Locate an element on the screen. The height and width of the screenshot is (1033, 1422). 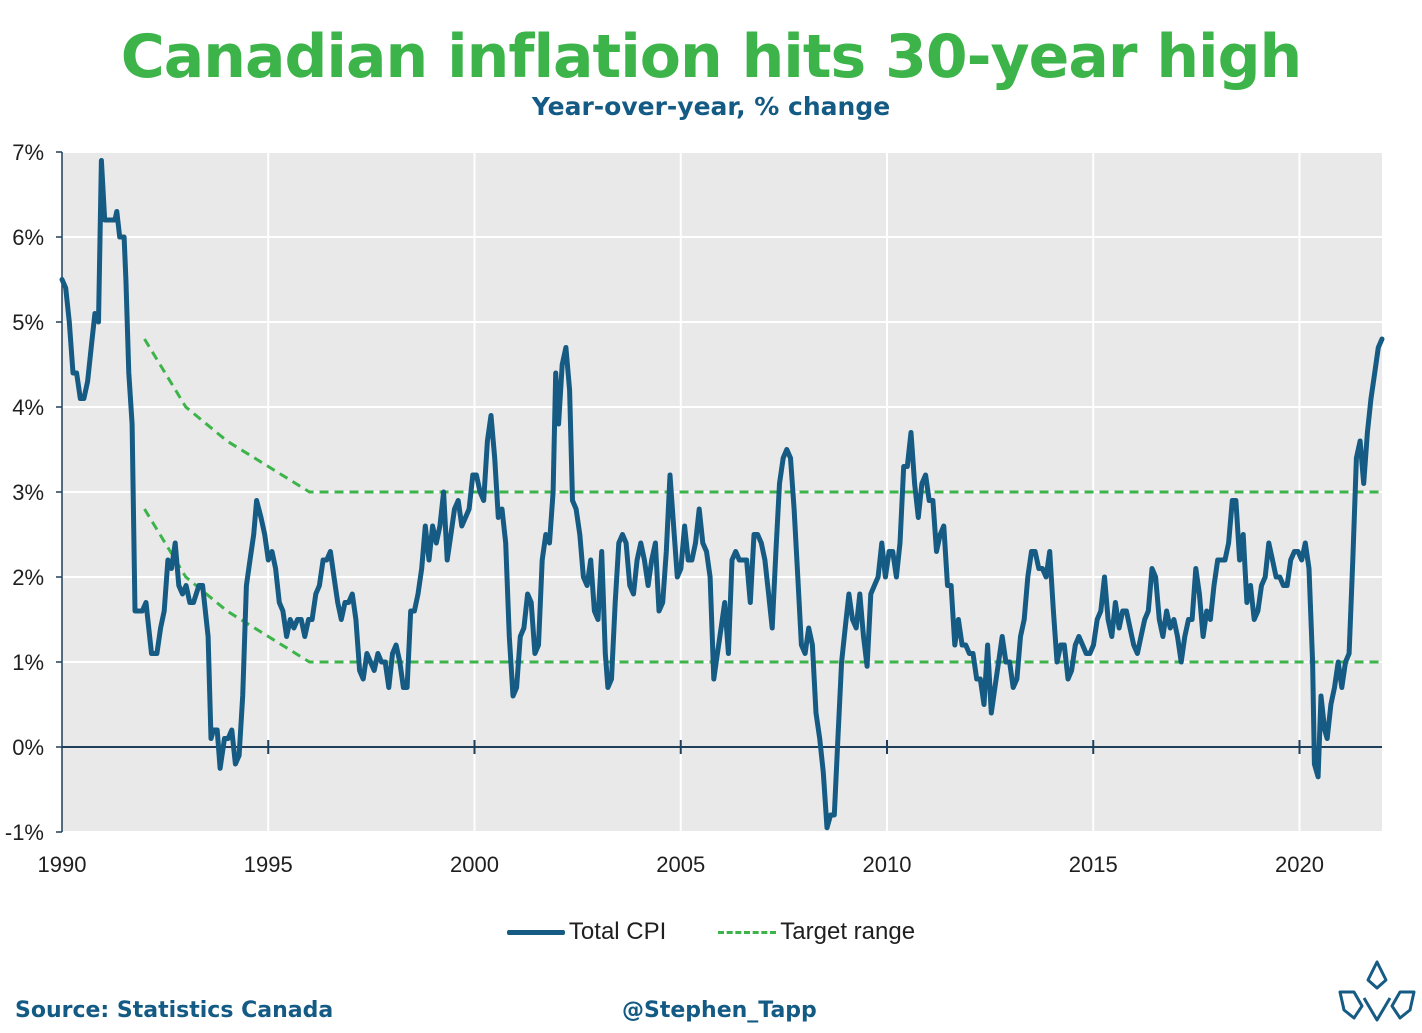
source-note: Source: Statistics Canada is located at coordinates (174, 1010).